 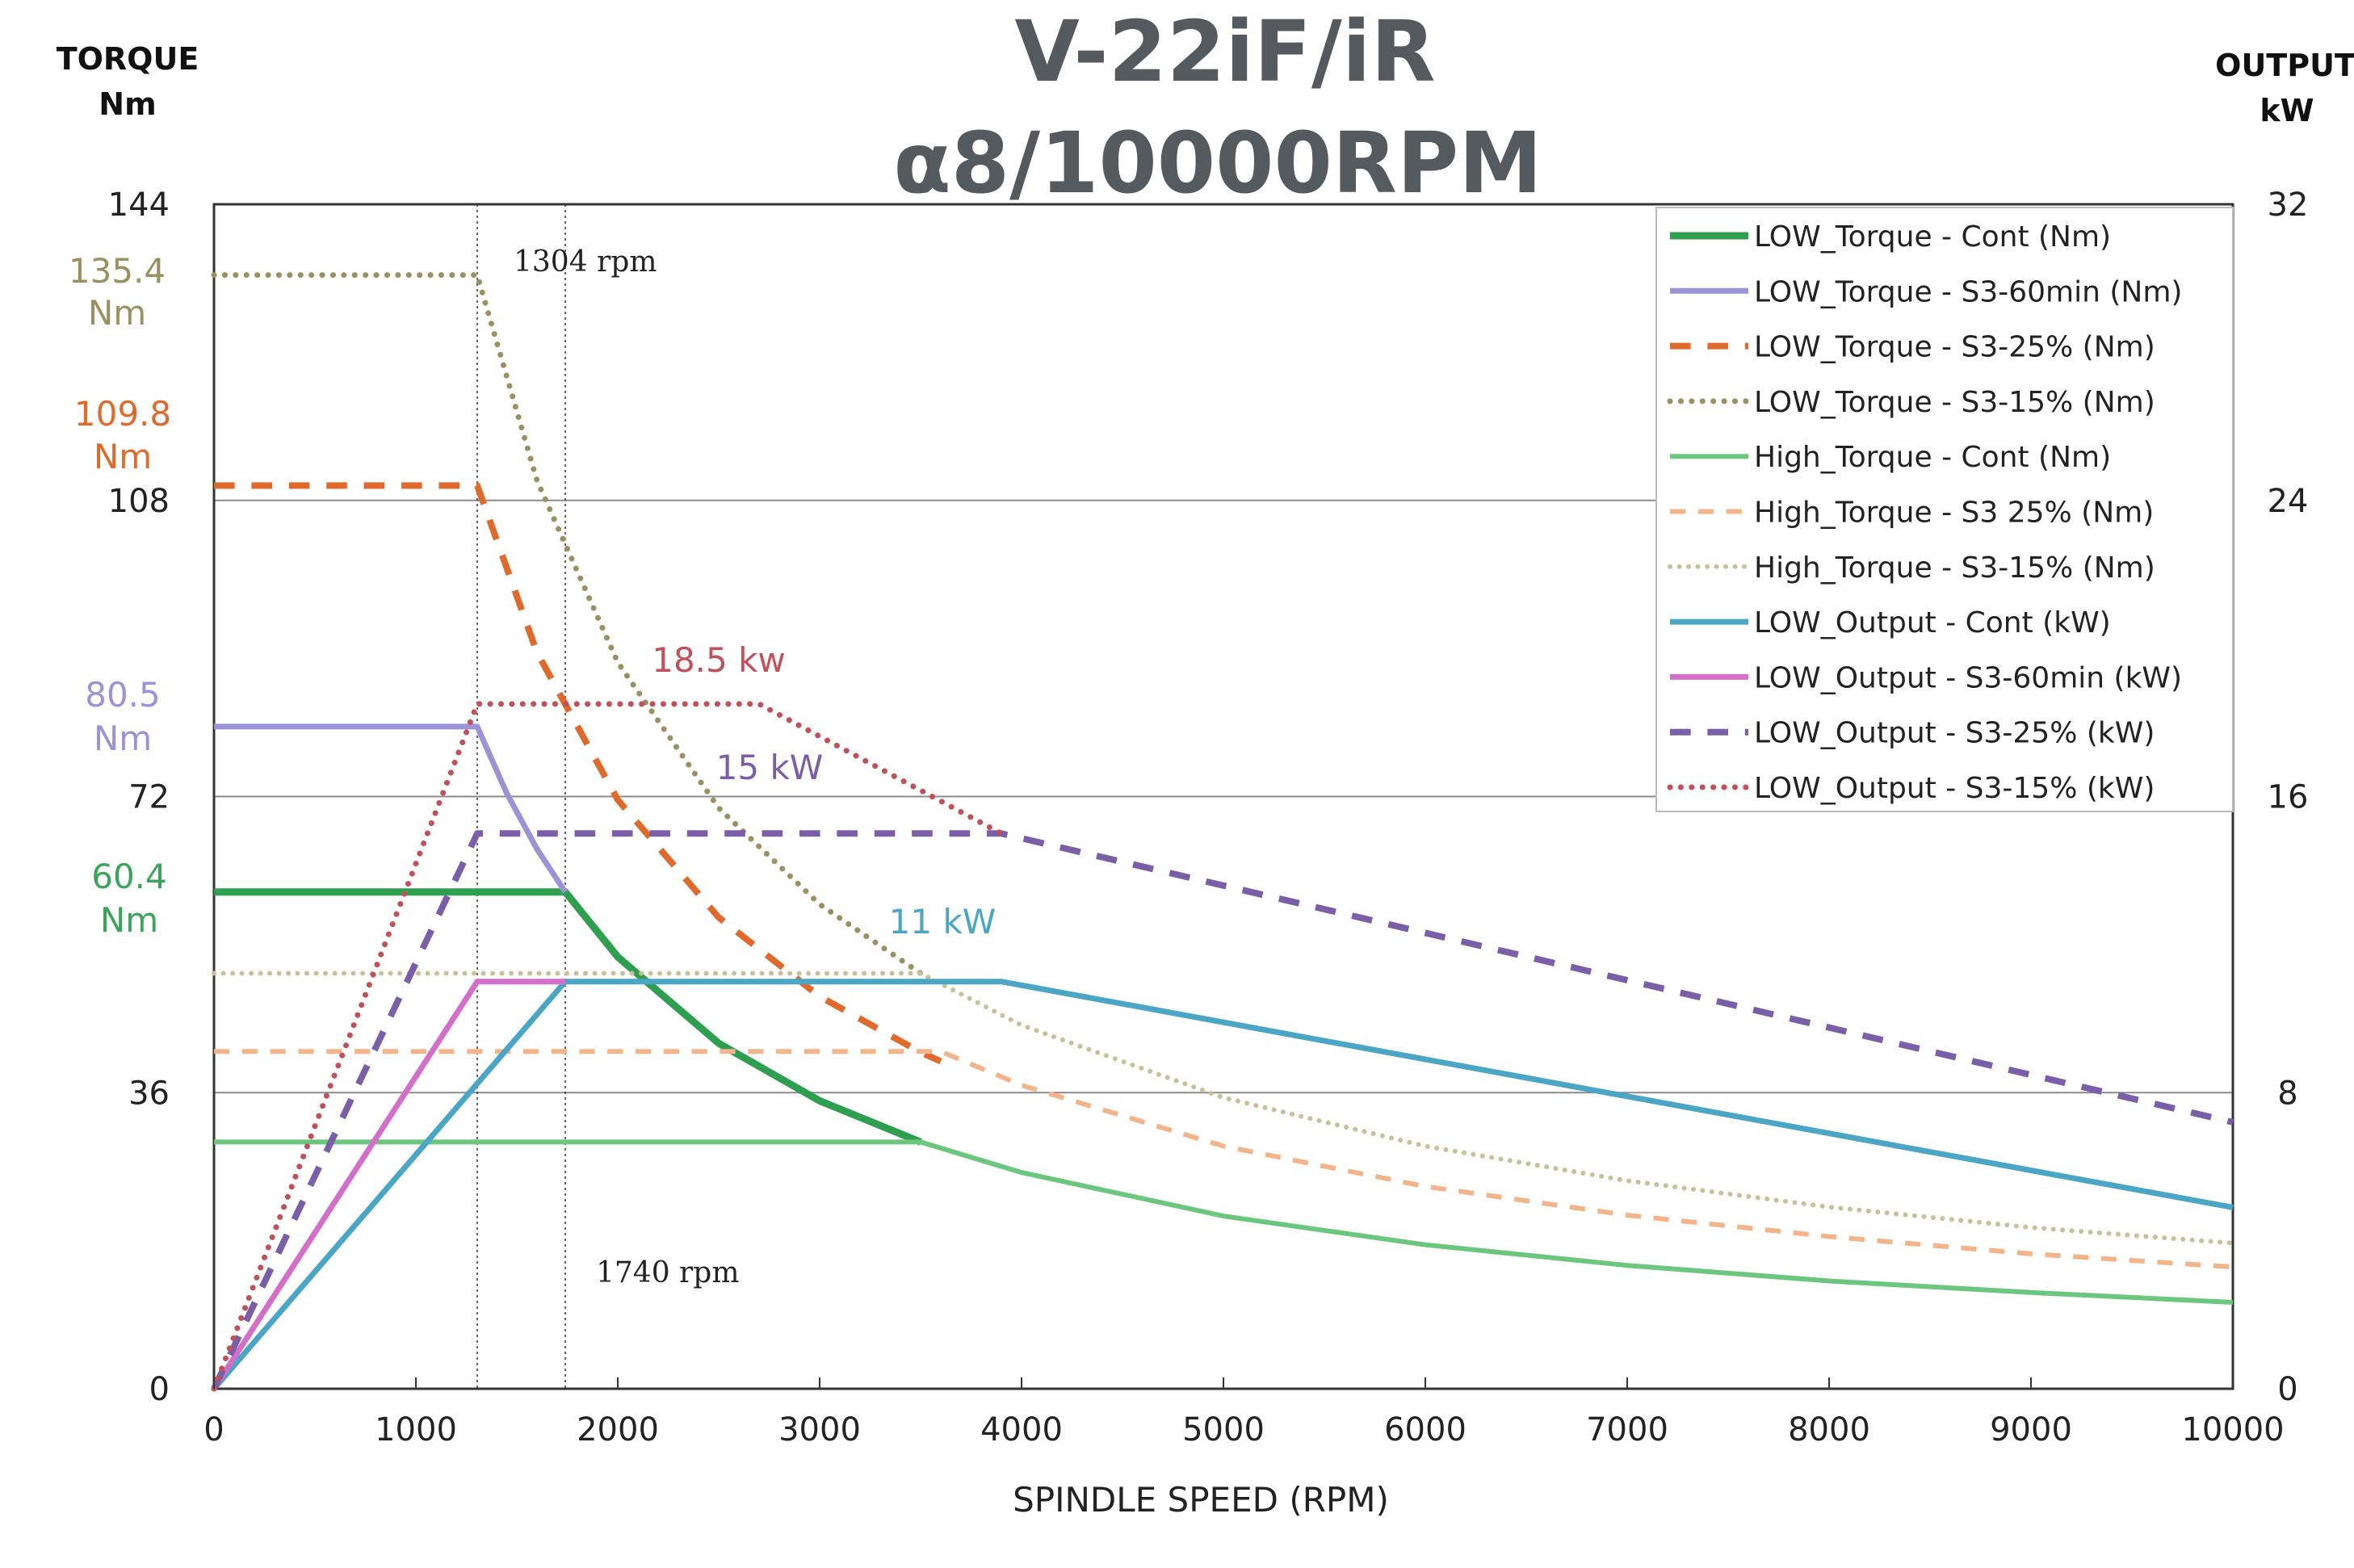 What do you see at coordinates (1954, 402) in the screenshot?
I see `legend-label: LOW_Torque - S3-15% (Nm)` at bounding box center [1954, 402].